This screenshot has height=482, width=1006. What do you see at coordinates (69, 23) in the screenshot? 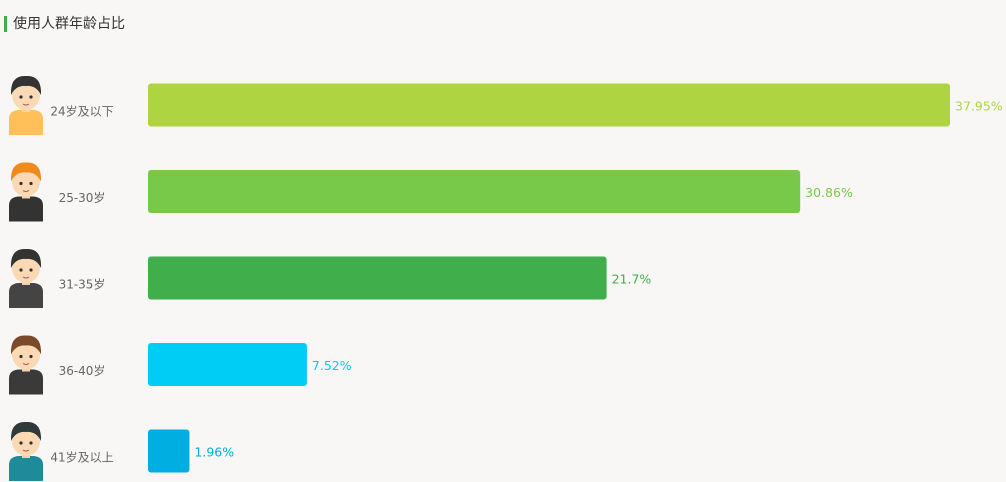
I see `chart-title: 使用人群年龄占比` at bounding box center [69, 23].